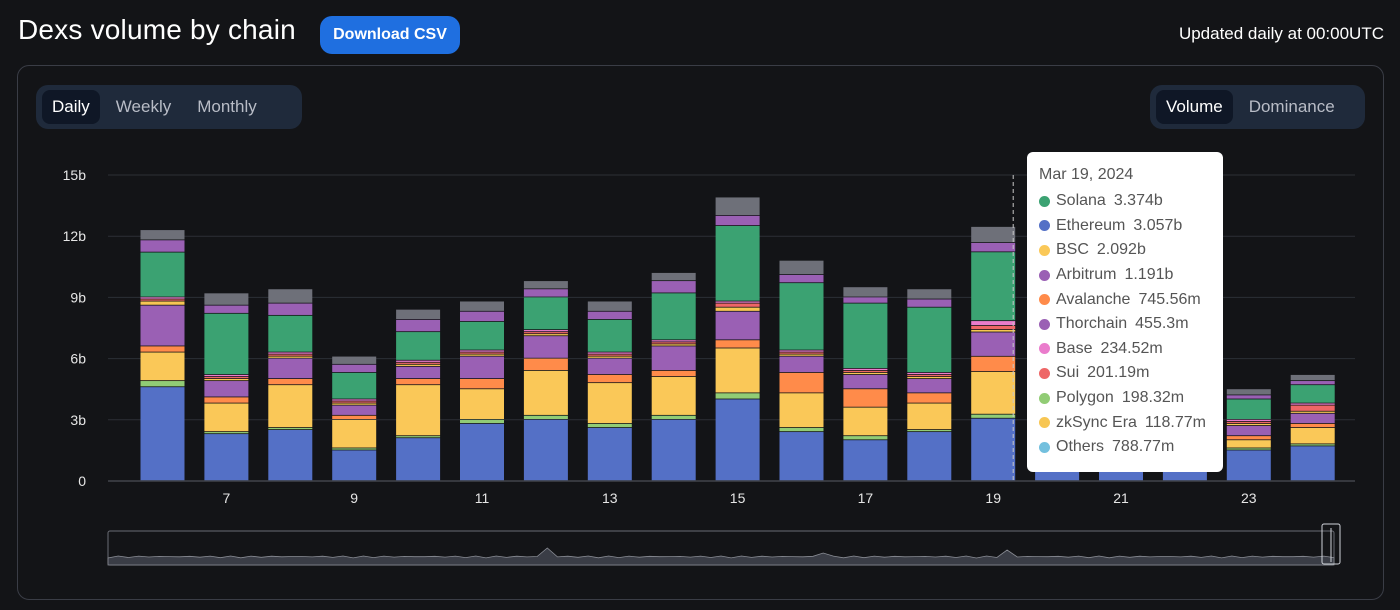  Describe the element at coordinates (1158, 225) in the screenshot. I see `tooltip-series-value: 3.057b` at that location.